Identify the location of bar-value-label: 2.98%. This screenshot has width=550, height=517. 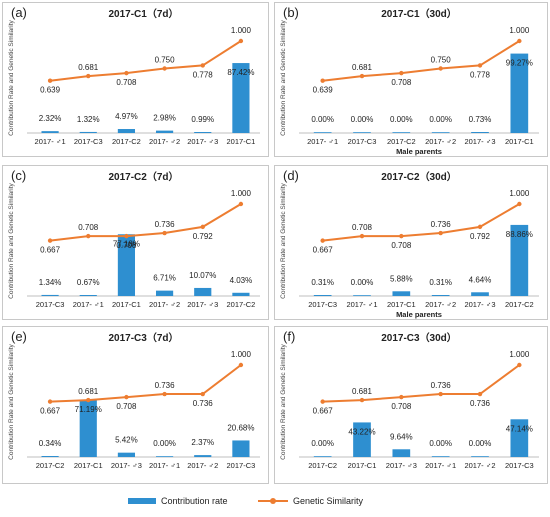
(164, 118).